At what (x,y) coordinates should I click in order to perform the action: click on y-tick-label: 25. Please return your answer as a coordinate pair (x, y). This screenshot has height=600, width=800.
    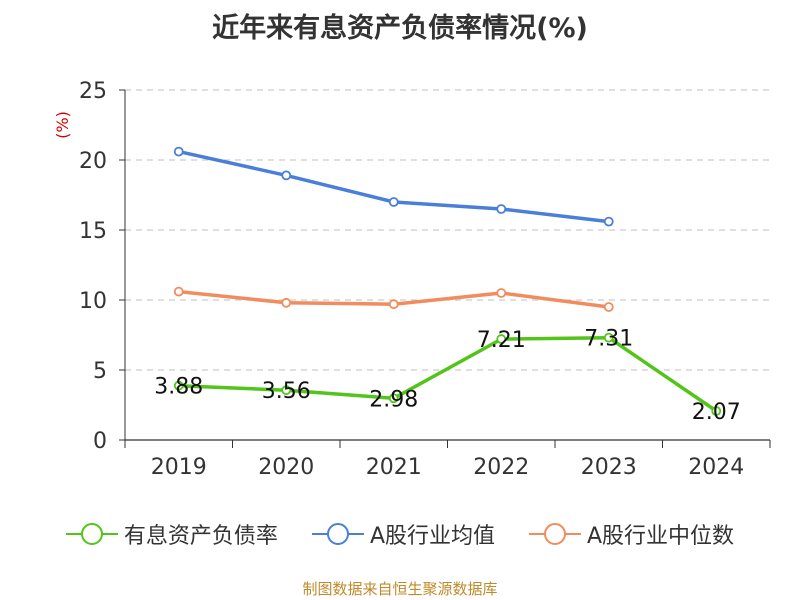
    Looking at the image, I should click on (93, 91).